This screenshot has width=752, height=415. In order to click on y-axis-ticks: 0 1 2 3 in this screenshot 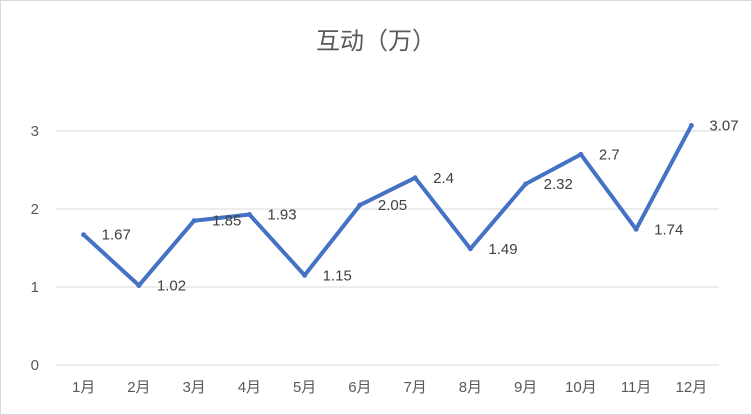, I will do `click(35, 248)`.